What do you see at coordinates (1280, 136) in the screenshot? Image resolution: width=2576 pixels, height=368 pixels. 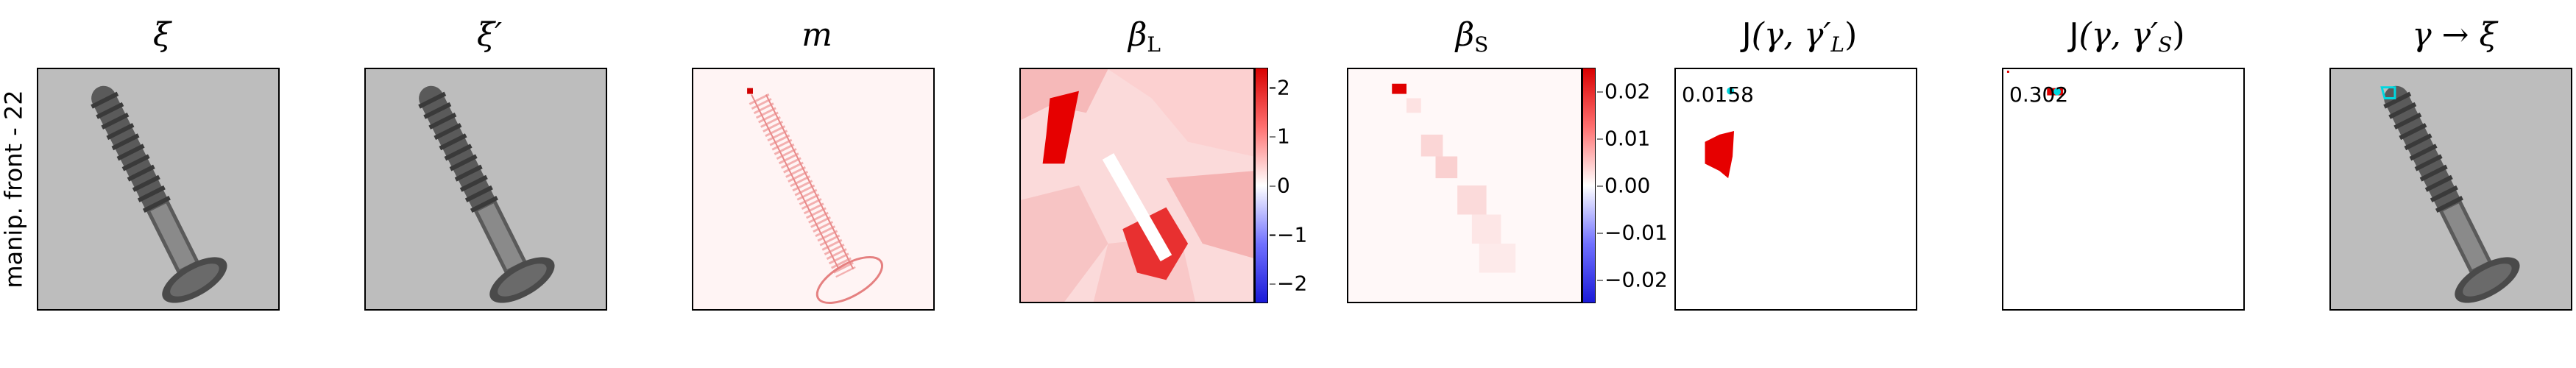 I see `cbar-tick: 1` at bounding box center [1280, 136].